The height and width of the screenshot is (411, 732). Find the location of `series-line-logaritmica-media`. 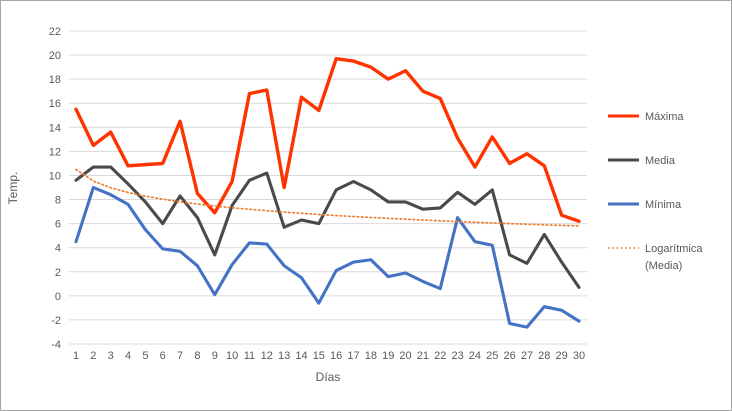

series-line-logaritmica-media is located at coordinates (327, 197).